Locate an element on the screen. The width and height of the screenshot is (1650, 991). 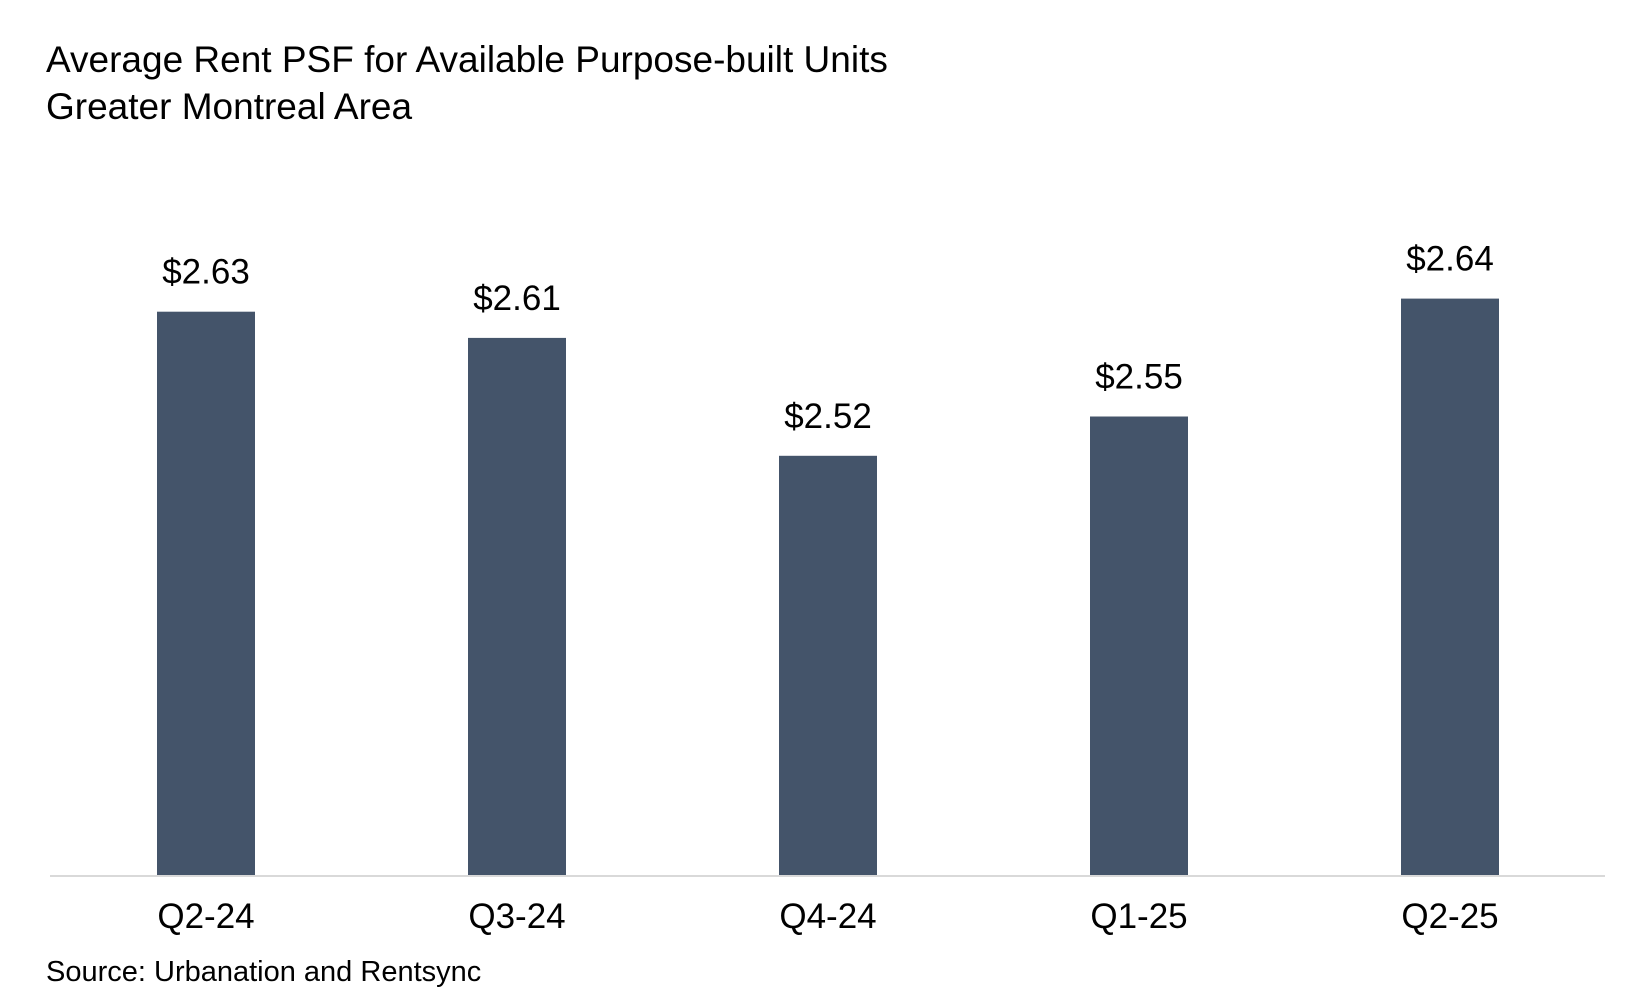
chart-subtitle: Greater Montreal Area is located at coordinates (229, 106).